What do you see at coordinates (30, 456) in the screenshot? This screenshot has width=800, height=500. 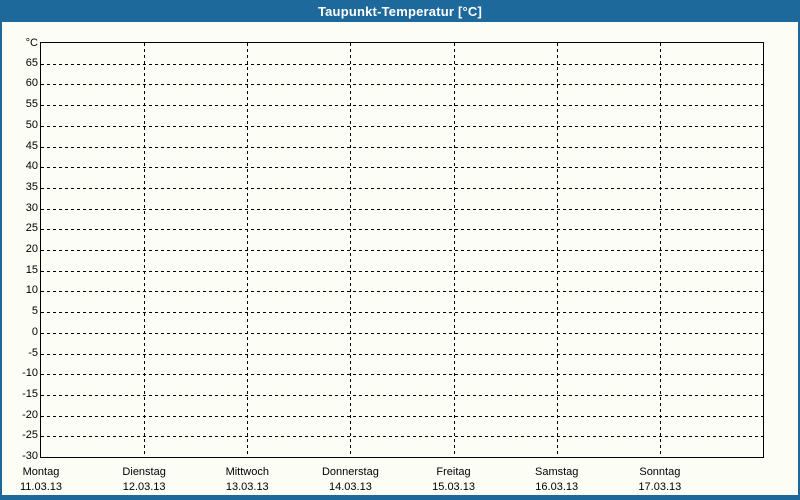 I see `y-tick-label: -30` at bounding box center [30, 456].